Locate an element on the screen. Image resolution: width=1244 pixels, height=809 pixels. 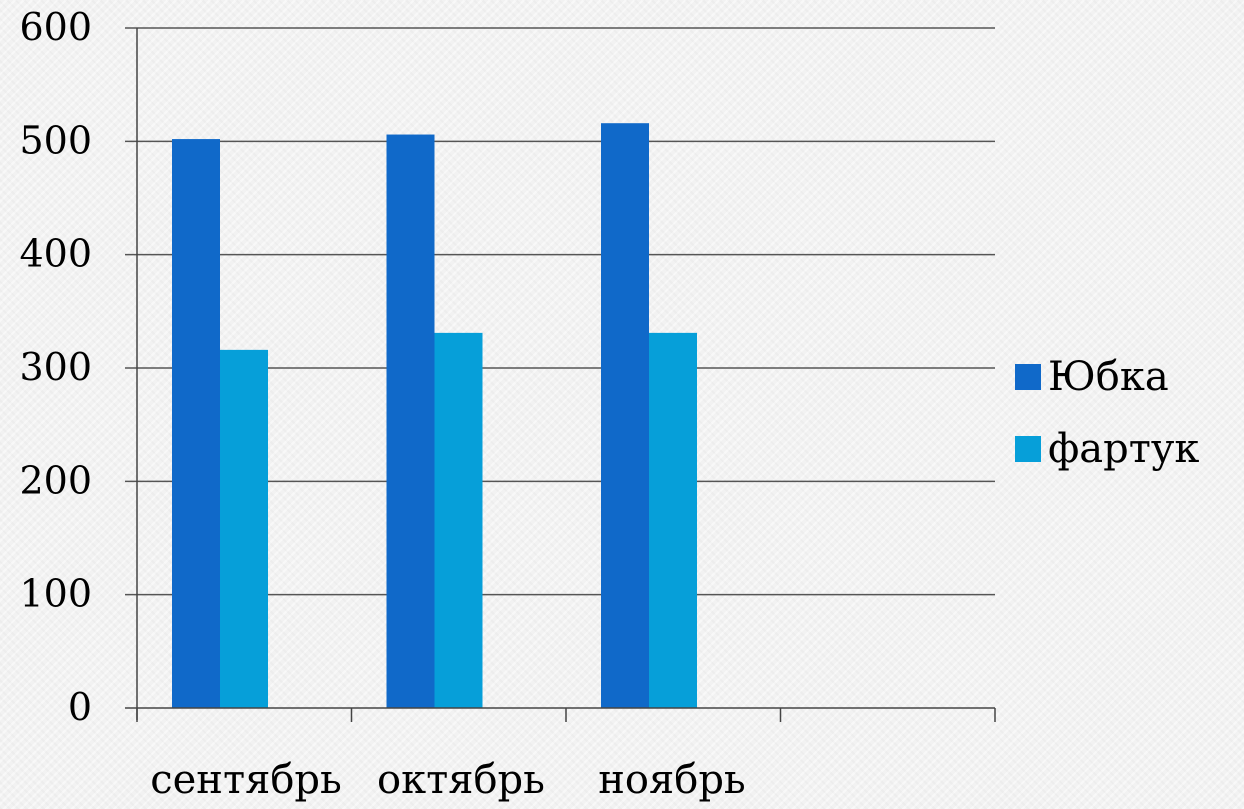
x-tick-label: сентябрь is located at coordinates (246, 780).